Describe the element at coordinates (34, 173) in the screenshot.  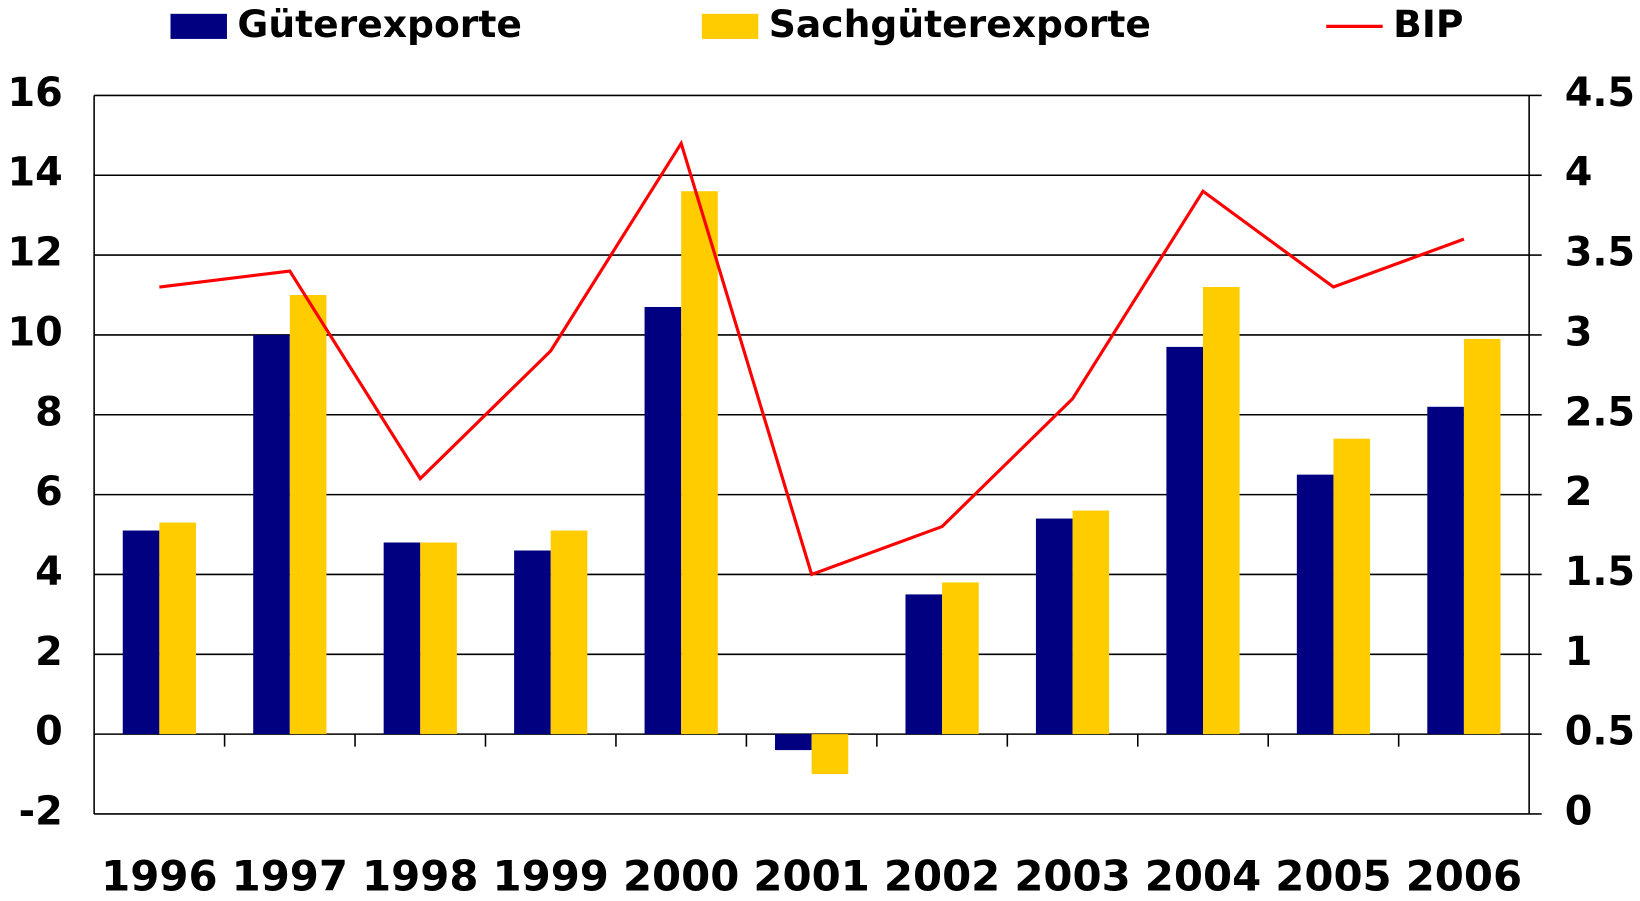
I see `y-tick-label: 14` at that location.